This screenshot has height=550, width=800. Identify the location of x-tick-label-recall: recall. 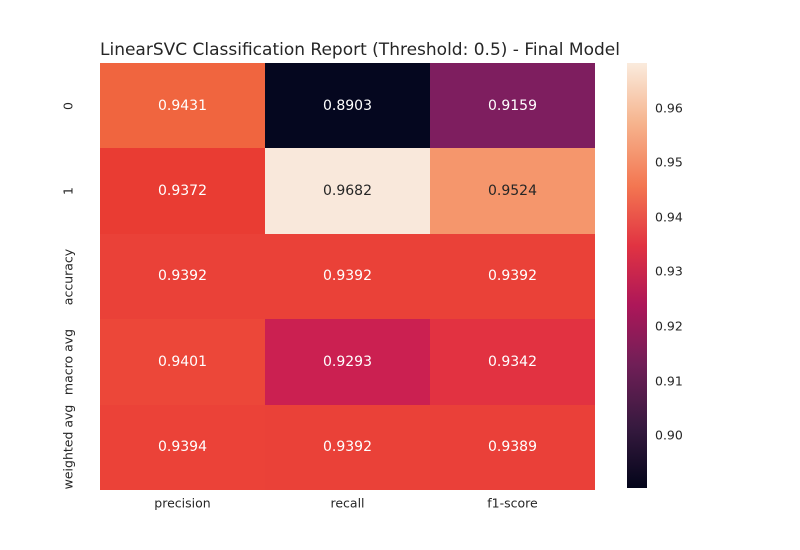
(347, 503).